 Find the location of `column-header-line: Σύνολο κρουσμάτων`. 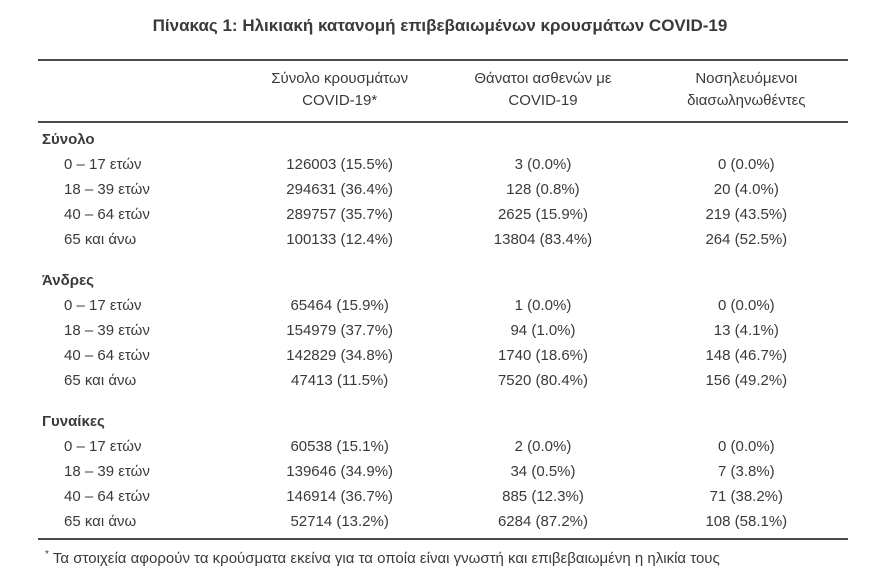

column-header-line: Σύνολο κρουσμάτων is located at coordinates (340, 78).